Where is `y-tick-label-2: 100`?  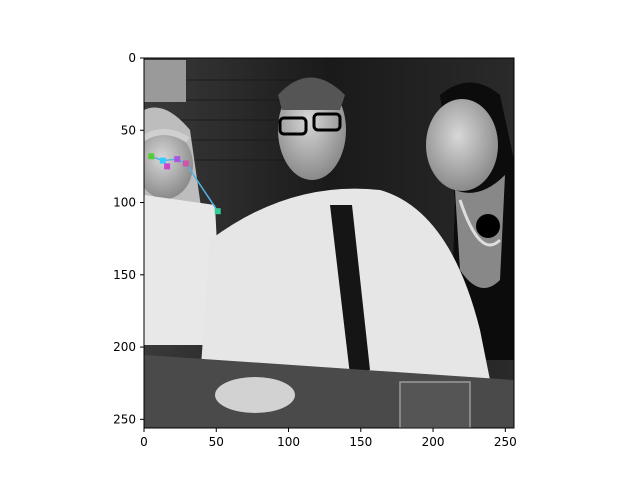 y-tick-label-2: 100 is located at coordinates (124, 203).